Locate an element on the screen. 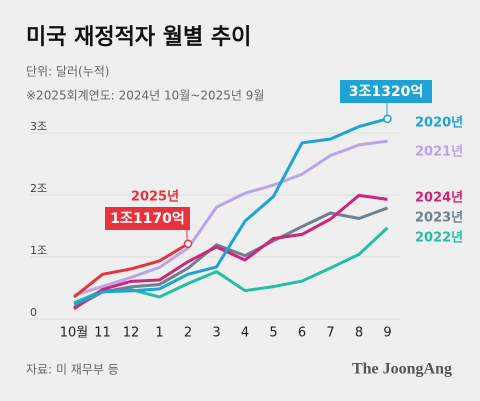 The height and width of the screenshot is (401, 480). annotation: 3조1320억 is located at coordinates (386, 92).